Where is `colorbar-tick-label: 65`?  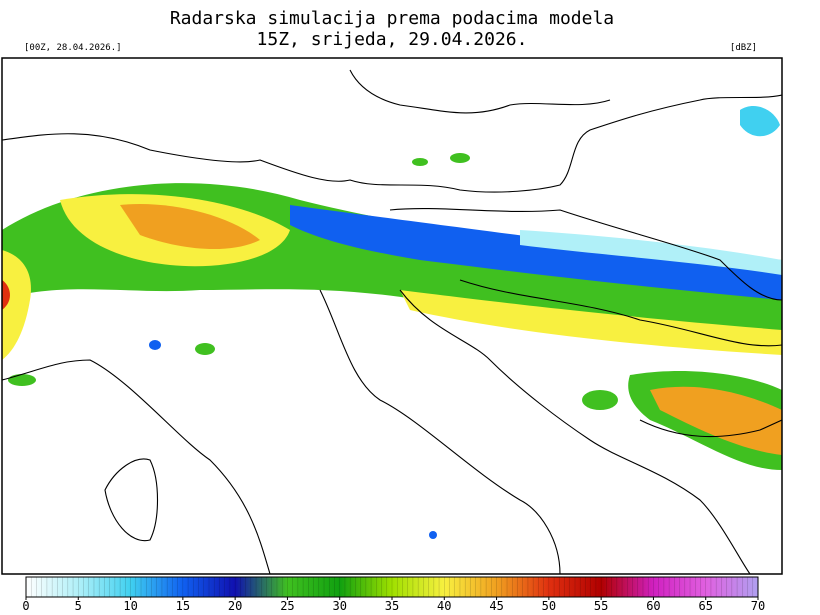 colorbar-tick-label: 65 is located at coordinates (705, 606).